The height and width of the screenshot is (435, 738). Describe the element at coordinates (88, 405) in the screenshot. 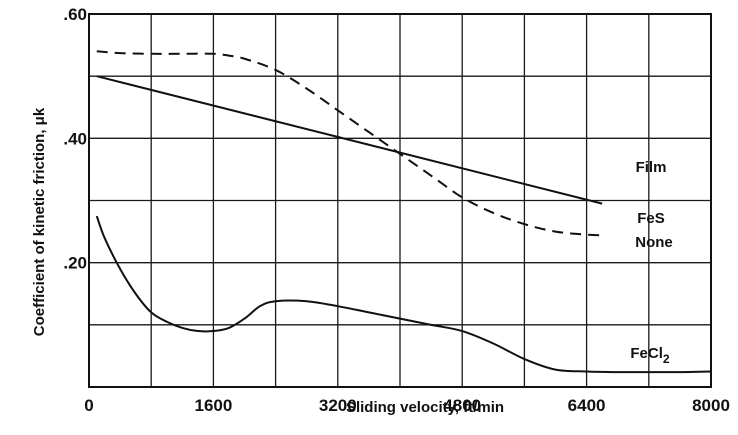

I see `x-tick-label: 0` at that location.